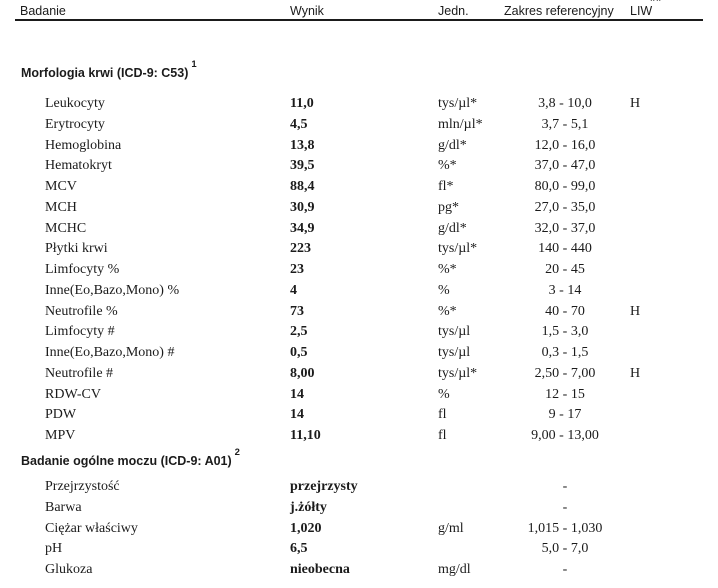 The width and height of the screenshot is (718, 588). What do you see at coordinates (307, 11) in the screenshot?
I see `column-header-wynik: Wynik` at bounding box center [307, 11].